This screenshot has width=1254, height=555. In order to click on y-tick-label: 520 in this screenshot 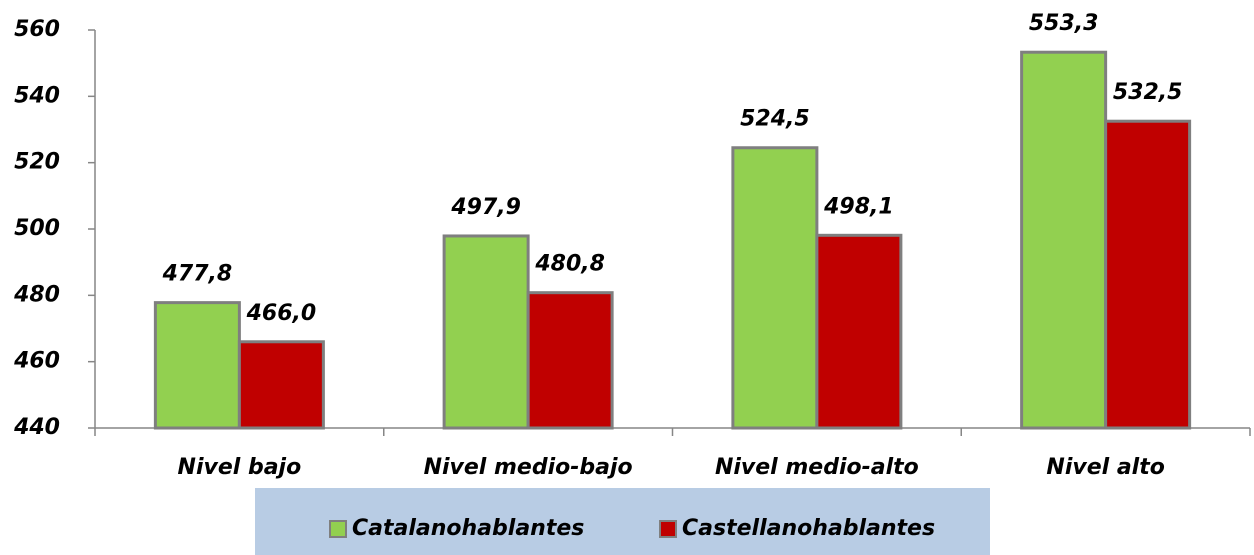, I will do `click(37, 162)`.